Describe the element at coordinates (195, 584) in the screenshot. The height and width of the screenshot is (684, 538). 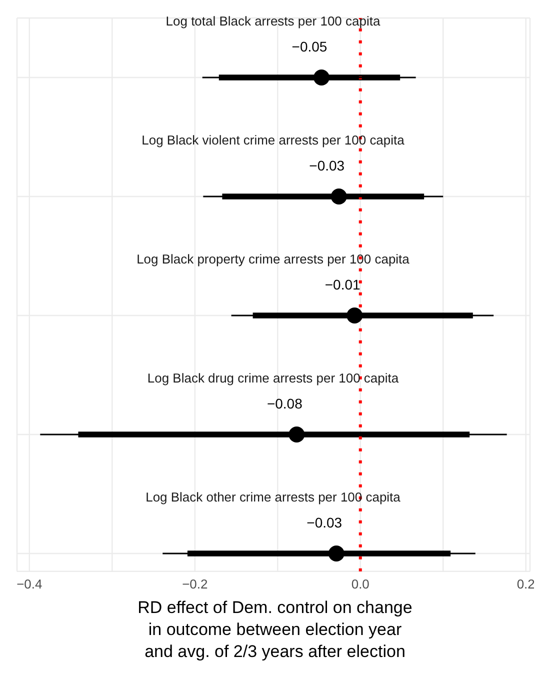
I see `x-tick-label: −0.2` at that location.